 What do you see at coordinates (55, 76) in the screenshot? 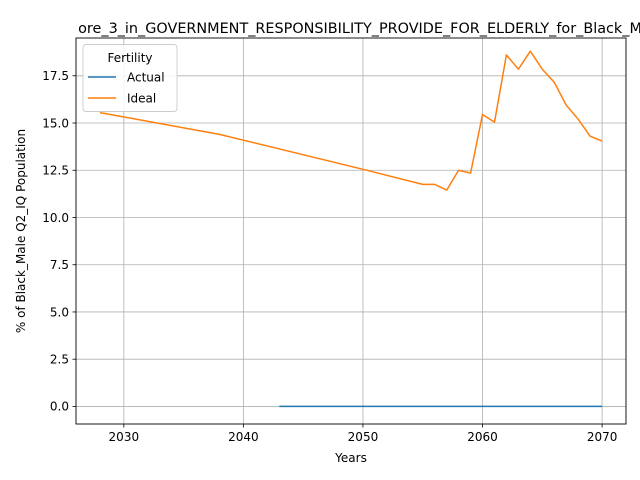
I see `y-tick-label: 17.5` at bounding box center [55, 76].